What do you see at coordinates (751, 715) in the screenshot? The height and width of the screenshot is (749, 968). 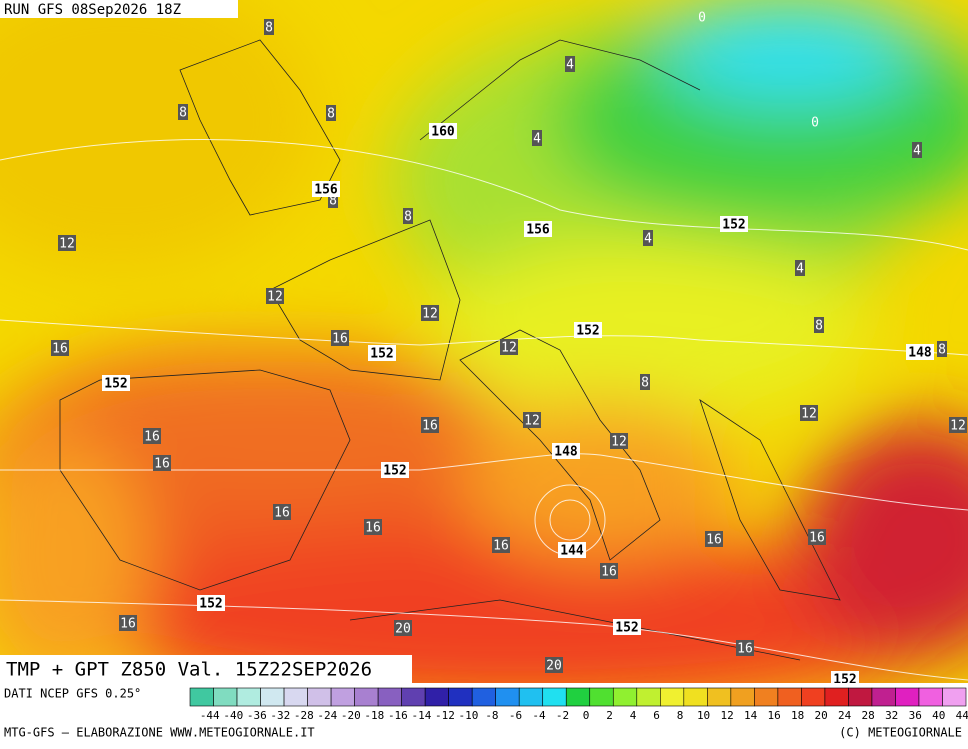 I see `colorbar-tick-label: 14` at bounding box center [751, 715].